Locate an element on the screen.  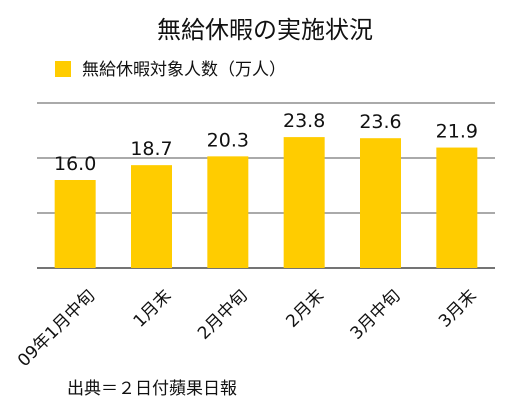
category-label-4: 3月中旬 is located at coordinates (376, 315).